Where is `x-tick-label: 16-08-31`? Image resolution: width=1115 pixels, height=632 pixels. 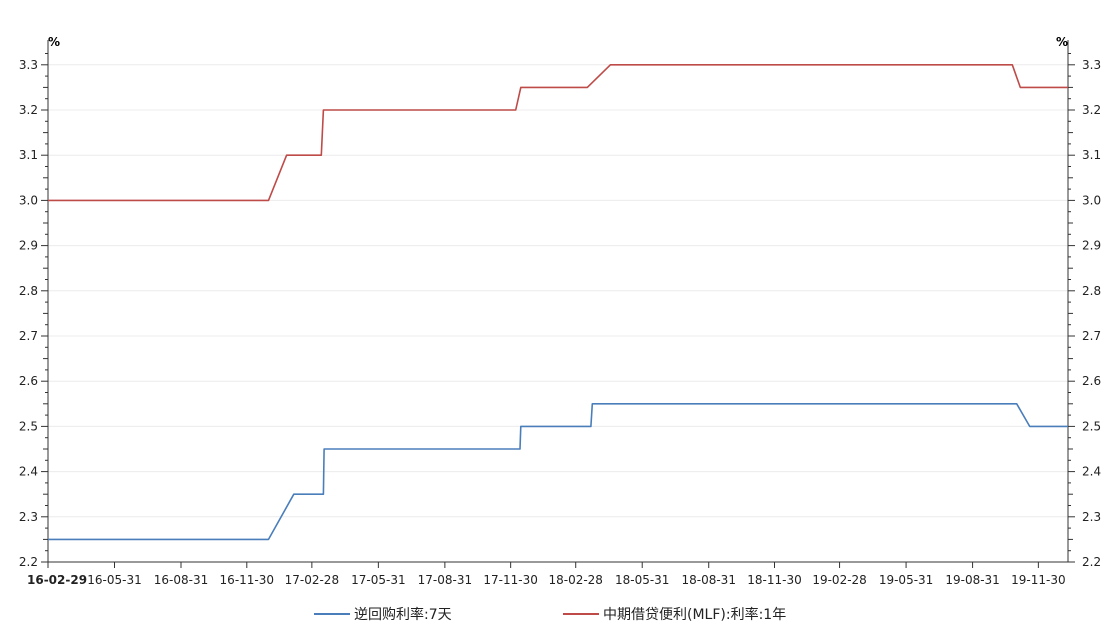 x-tick-label: 16-08-31 is located at coordinates (181, 580).